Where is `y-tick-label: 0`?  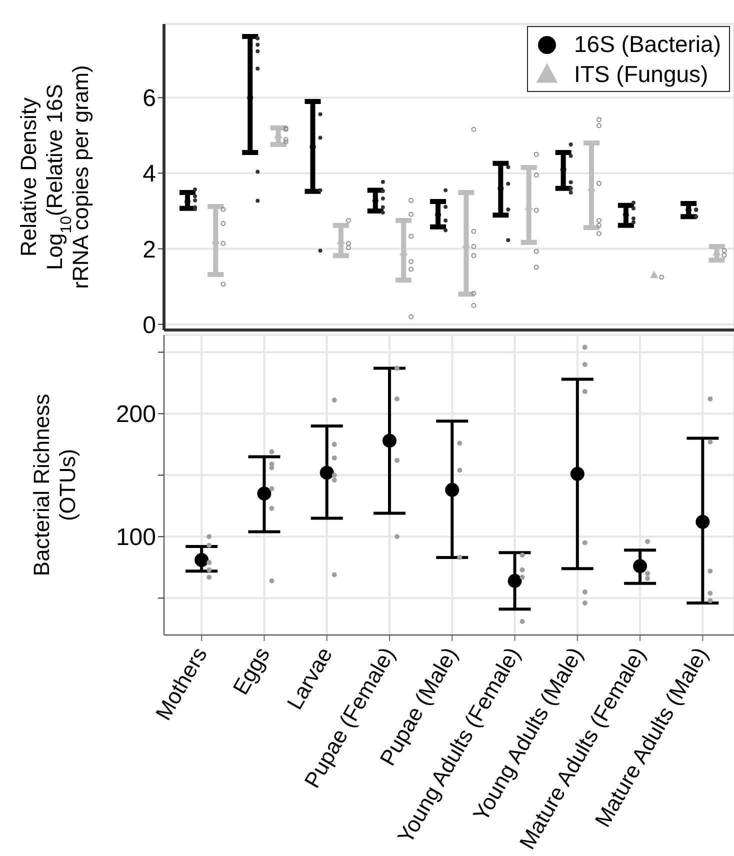 y-tick-label: 0 is located at coordinates (149, 325).